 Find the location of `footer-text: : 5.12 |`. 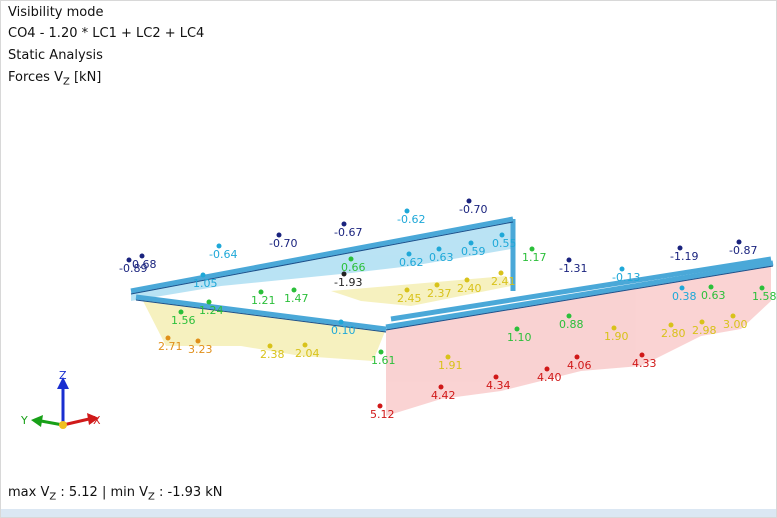

footer-text: : 5.12 | is located at coordinates (83, 492).